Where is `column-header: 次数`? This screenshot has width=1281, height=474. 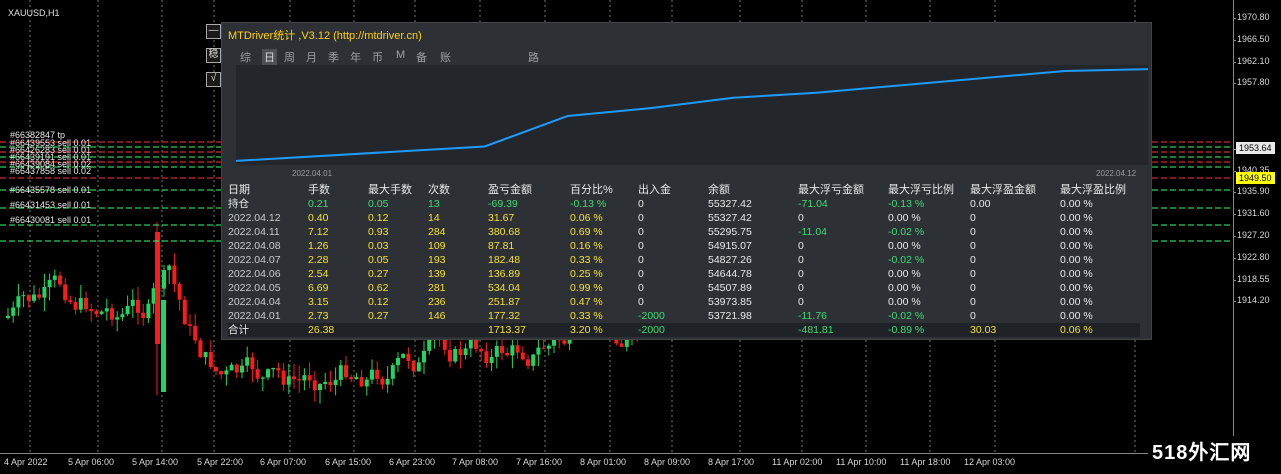
column-header: 次数 is located at coordinates (439, 190).